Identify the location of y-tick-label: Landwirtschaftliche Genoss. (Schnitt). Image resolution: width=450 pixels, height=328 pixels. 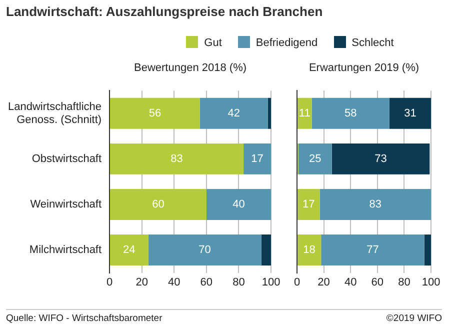
(55, 113).